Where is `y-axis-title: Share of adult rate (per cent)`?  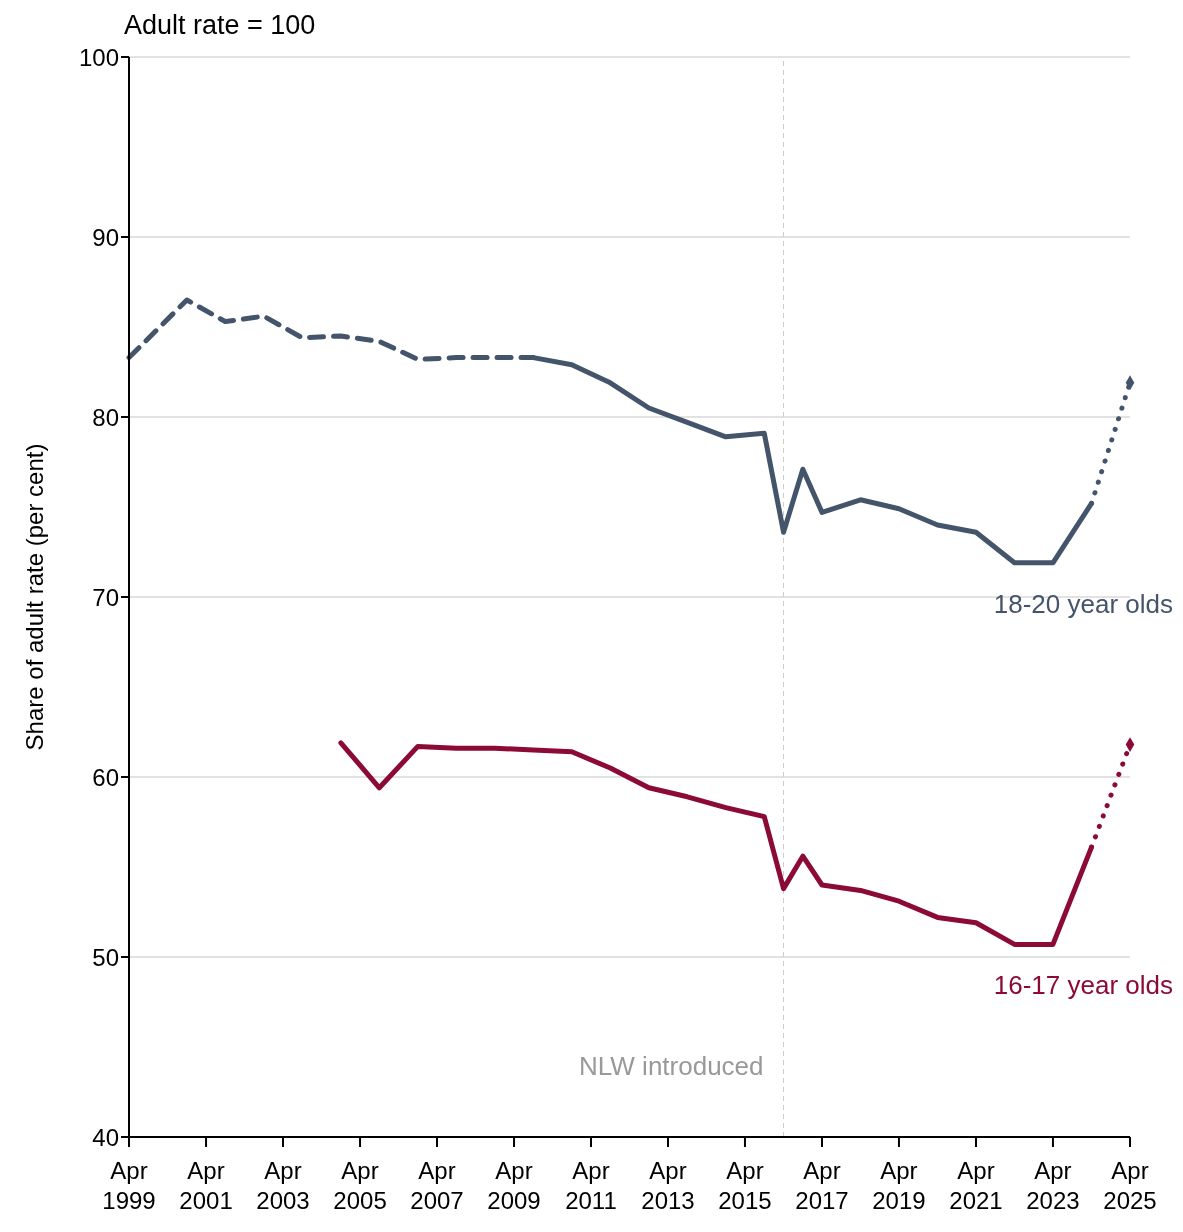 y-axis-title: Share of adult rate (per cent) is located at coordinates (34, 597).